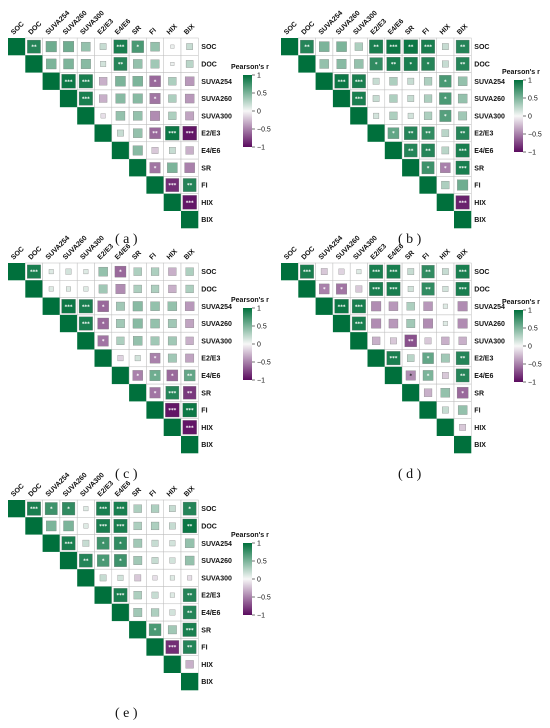  What do you see at coordinates (207, 665) in the screenshot?
I see `row-label: HIX` at bounding box center [207, 665].